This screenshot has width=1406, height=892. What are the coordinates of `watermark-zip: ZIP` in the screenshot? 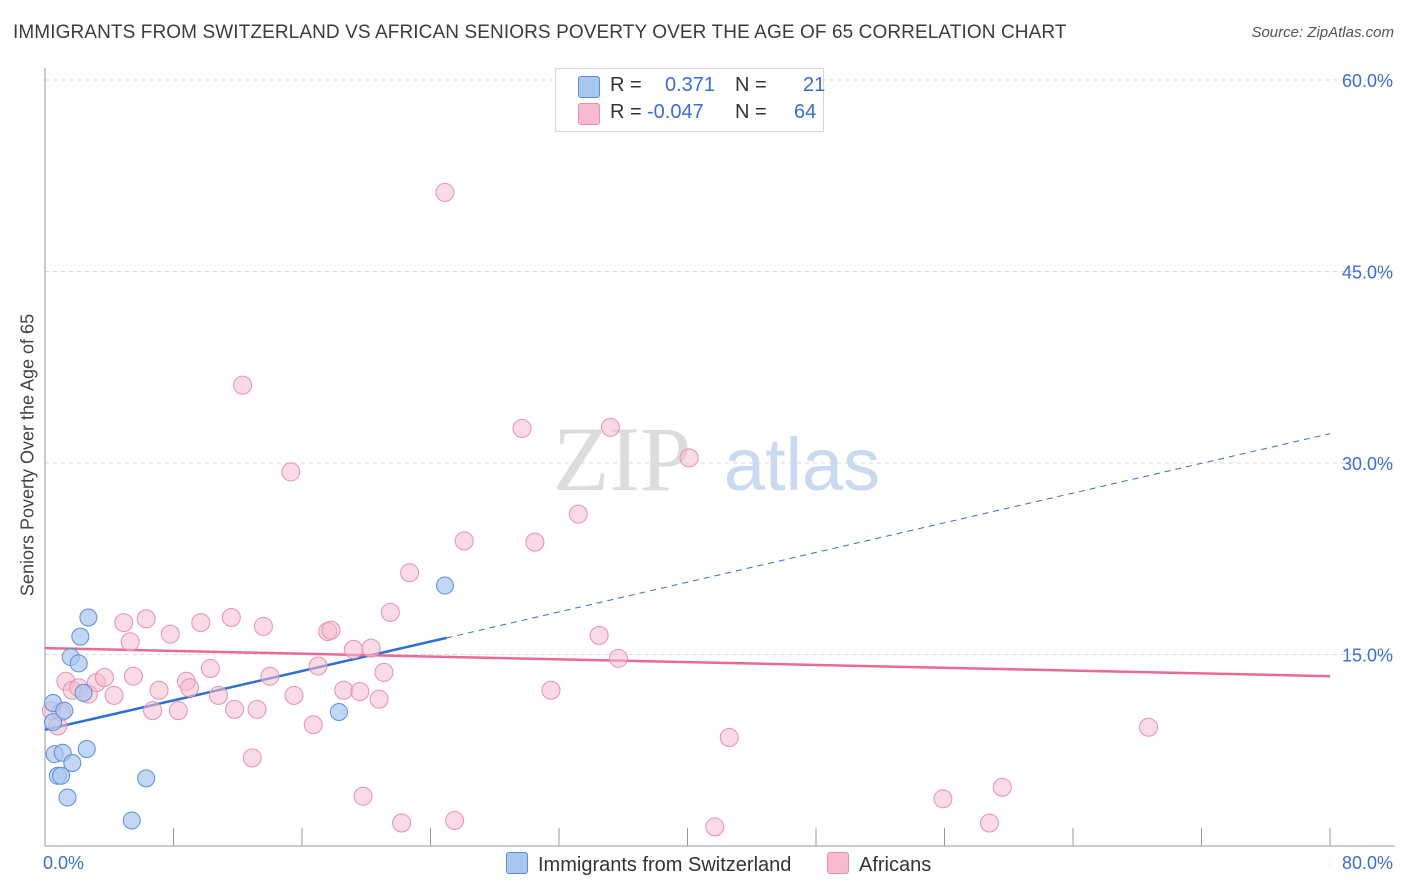 It's located at (622, 459).